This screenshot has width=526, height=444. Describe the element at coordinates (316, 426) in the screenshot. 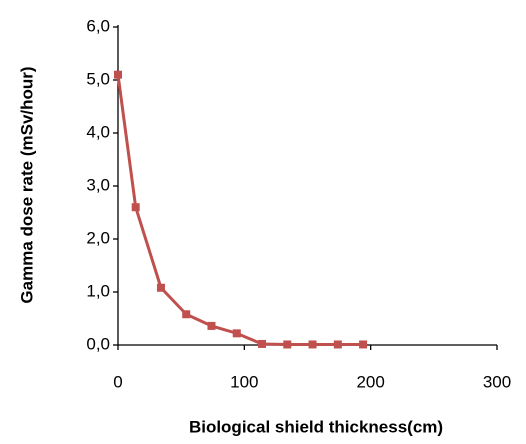

I see `x-axis-title: Biological shield thickness(cm)` at that location.